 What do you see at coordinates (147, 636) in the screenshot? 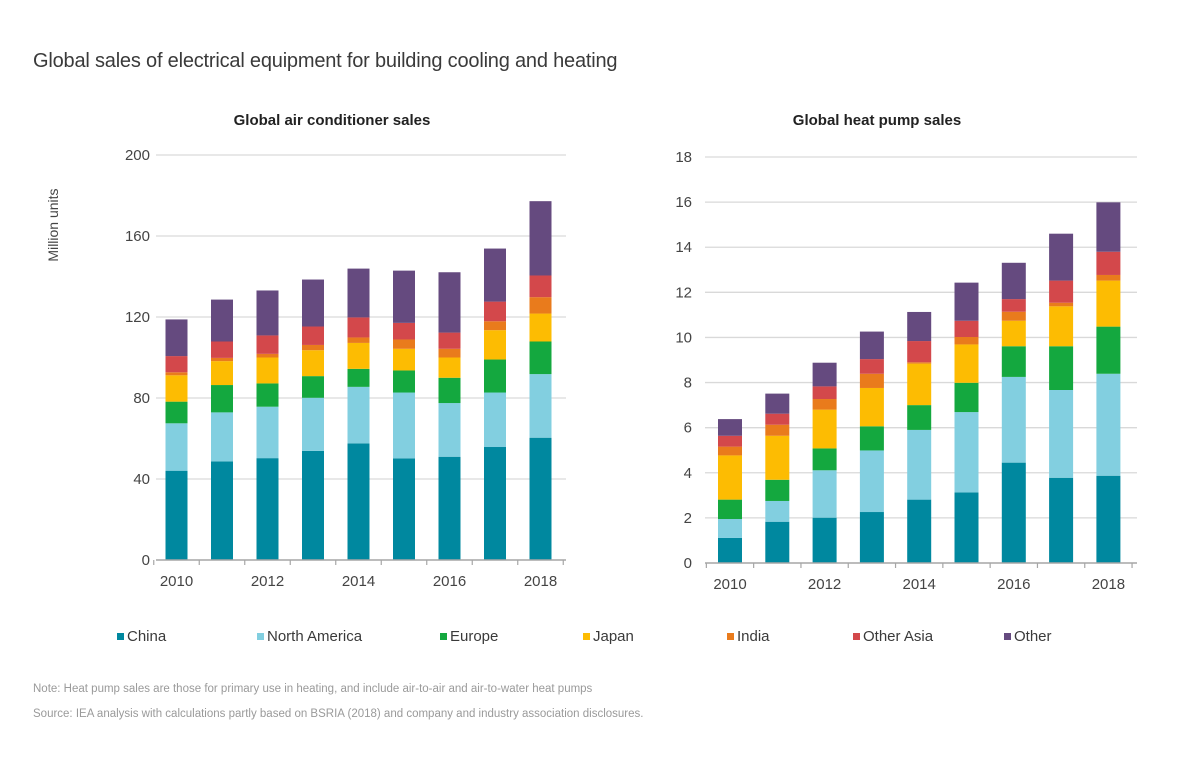
I see `legend-label: China` at bounding box center [147, 636].